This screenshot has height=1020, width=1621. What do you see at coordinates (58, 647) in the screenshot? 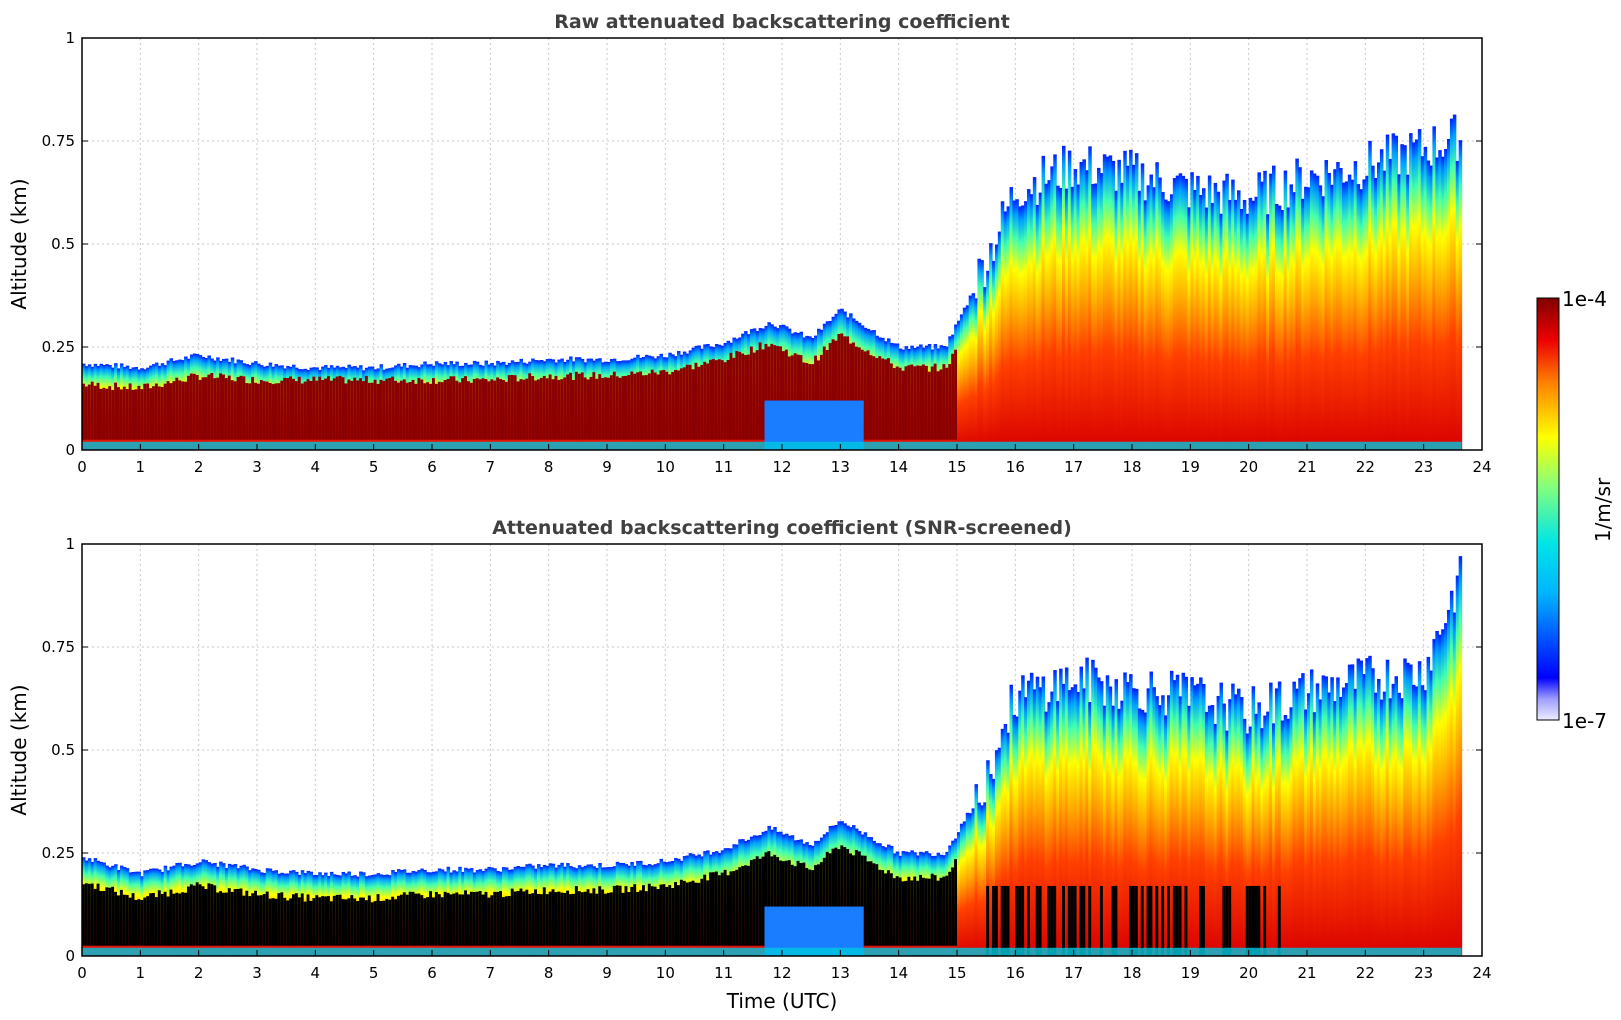
I see `y-tick-label: 0.75` at bounding box center [58, 647].